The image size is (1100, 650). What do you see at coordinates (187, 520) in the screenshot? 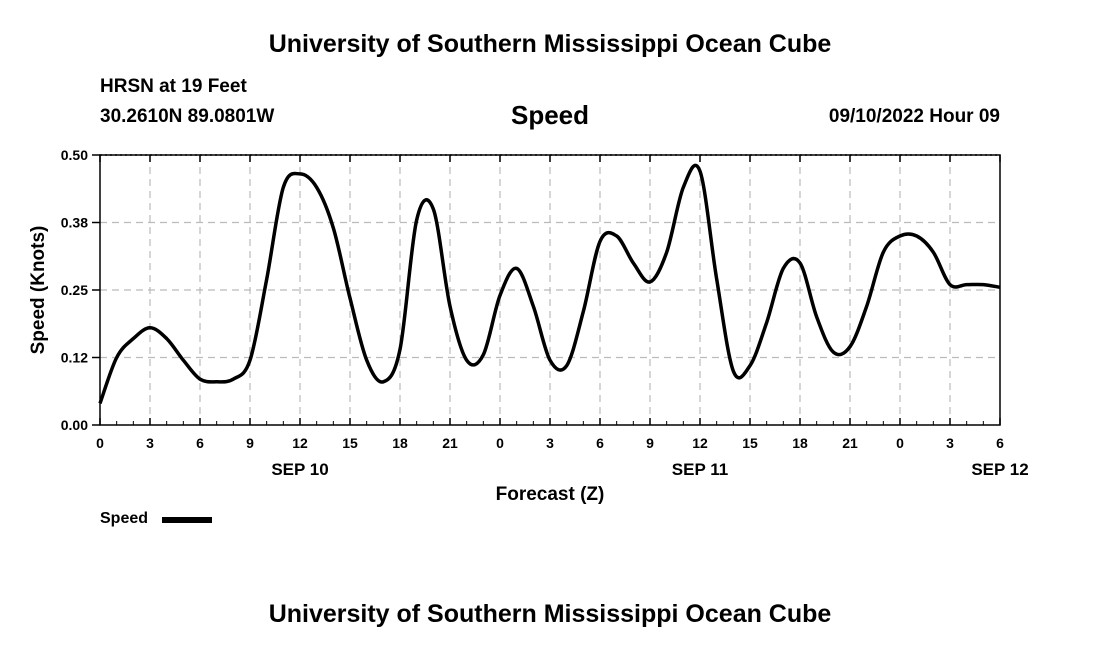
I see `legend-swatch` at bounding box center [187, 520].